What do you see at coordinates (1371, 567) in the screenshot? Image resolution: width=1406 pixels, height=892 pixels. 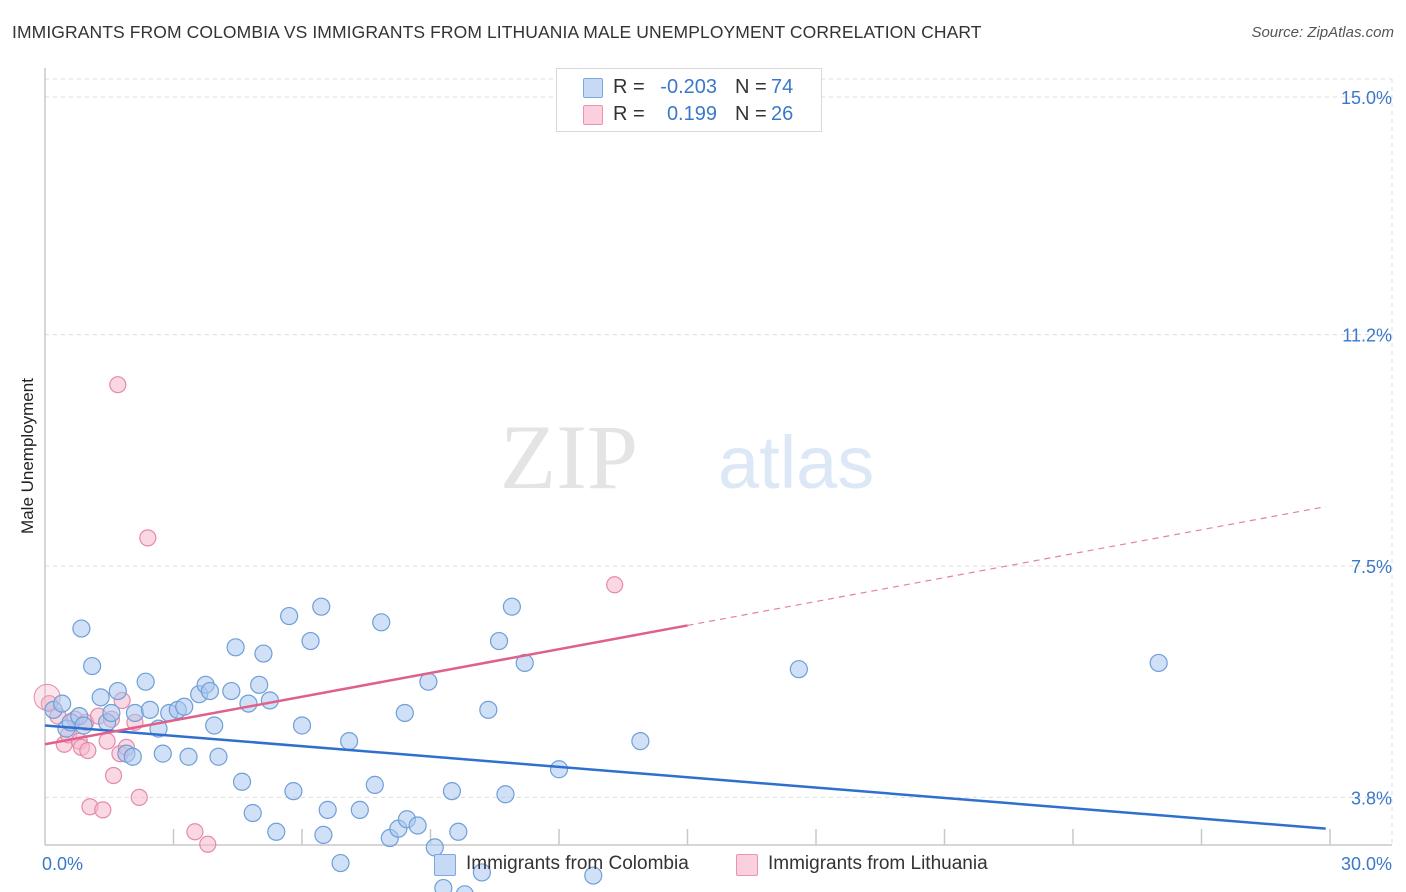 I see `y-tick-label: 7.5%` at bounding box center [1371, 567].